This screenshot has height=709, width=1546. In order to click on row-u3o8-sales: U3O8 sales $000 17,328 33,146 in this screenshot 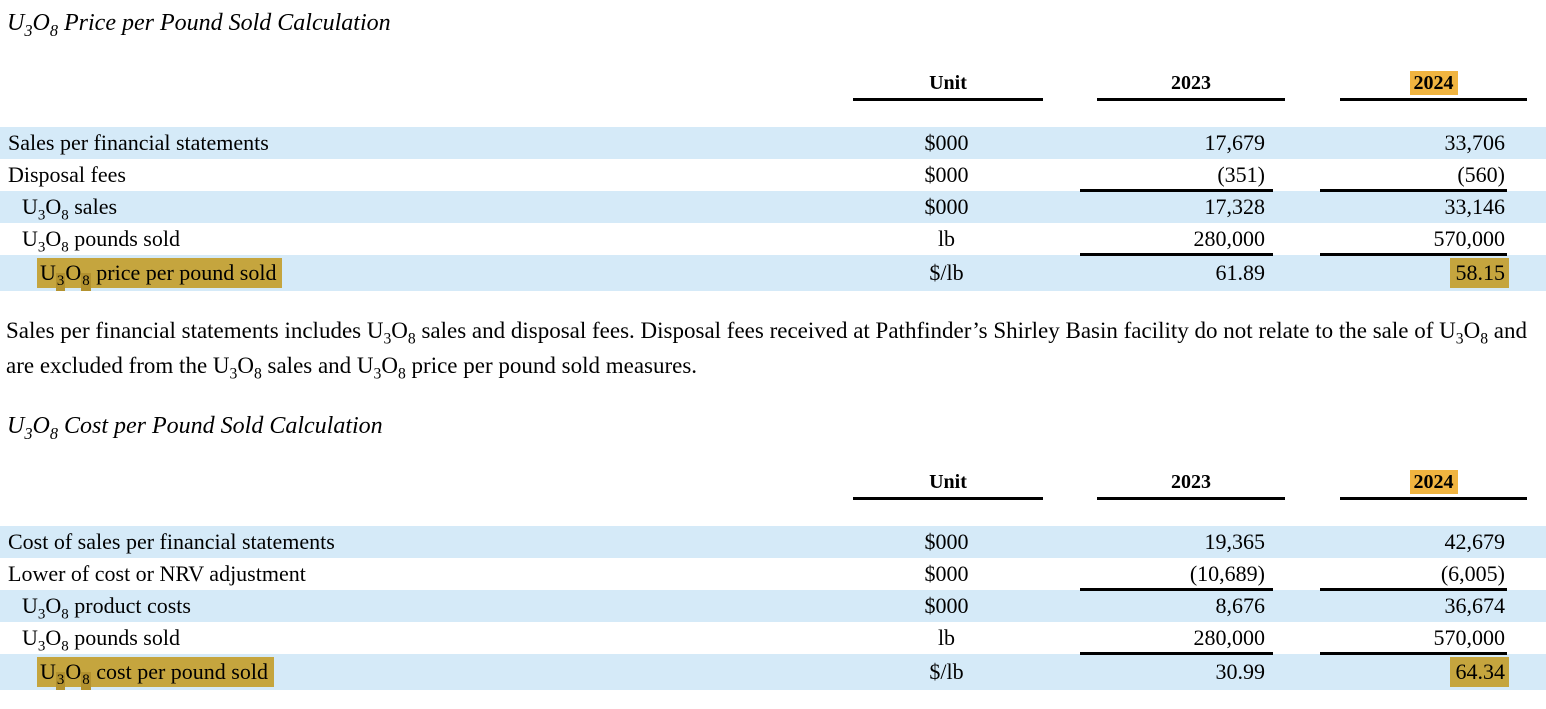, I will do `click(773, 207)`.